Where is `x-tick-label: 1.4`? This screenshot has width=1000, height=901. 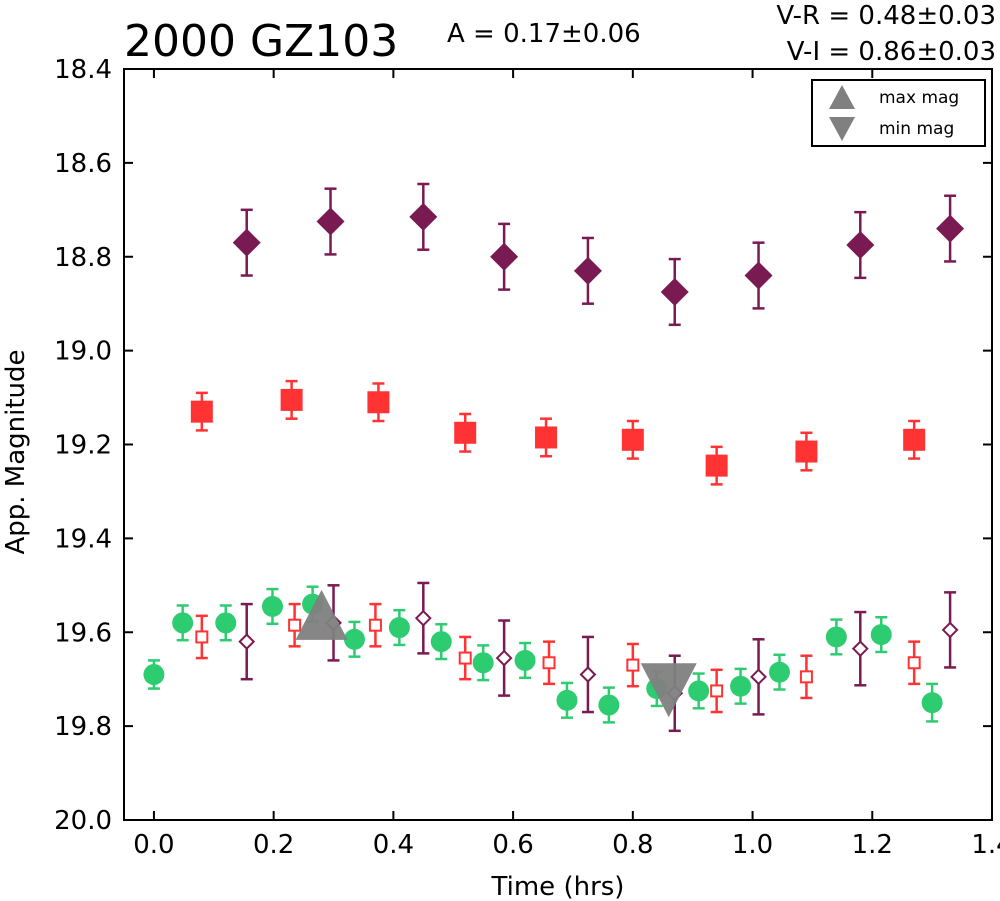 x-tick-label: 1.4 is located at coordinates (985, 845).